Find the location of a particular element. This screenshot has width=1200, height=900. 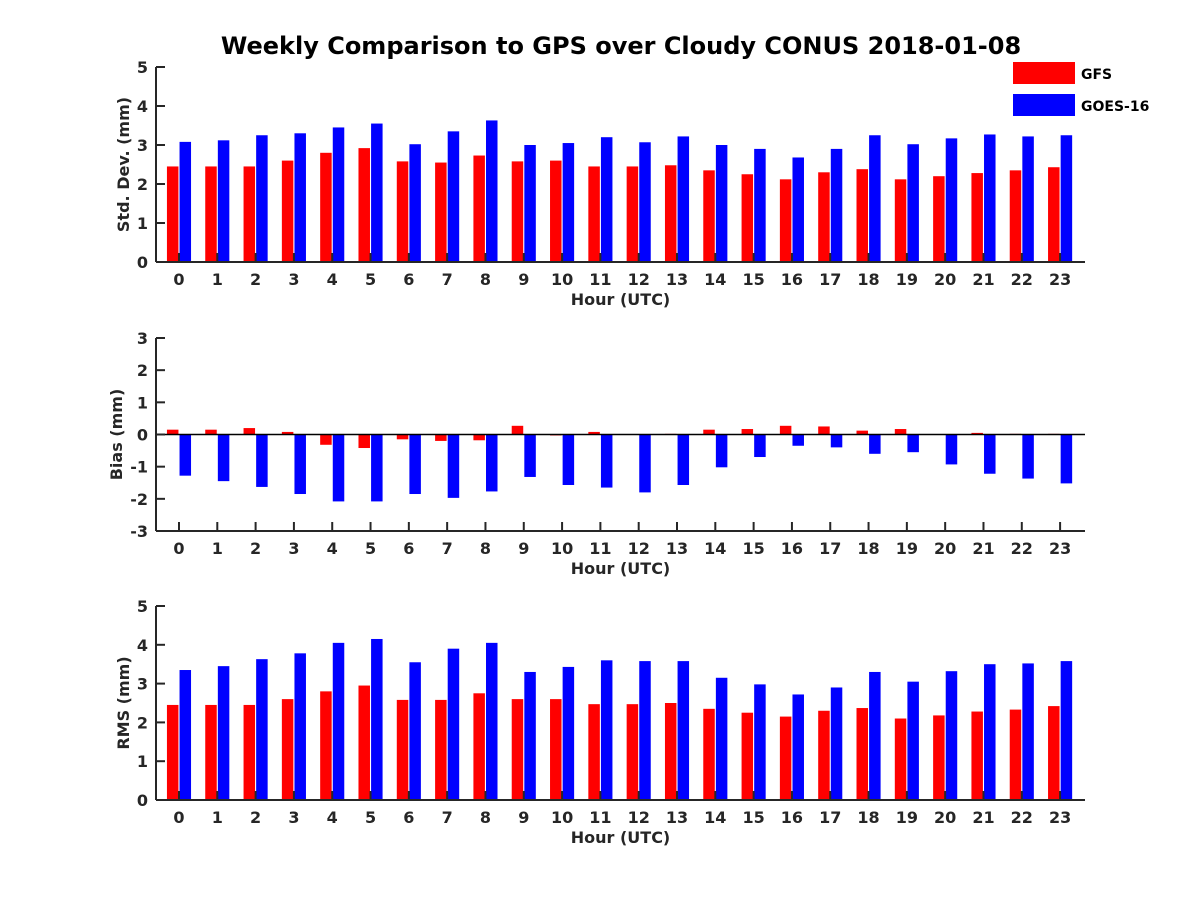

y-tick-label: 4 is located at coordinates (142, 645).